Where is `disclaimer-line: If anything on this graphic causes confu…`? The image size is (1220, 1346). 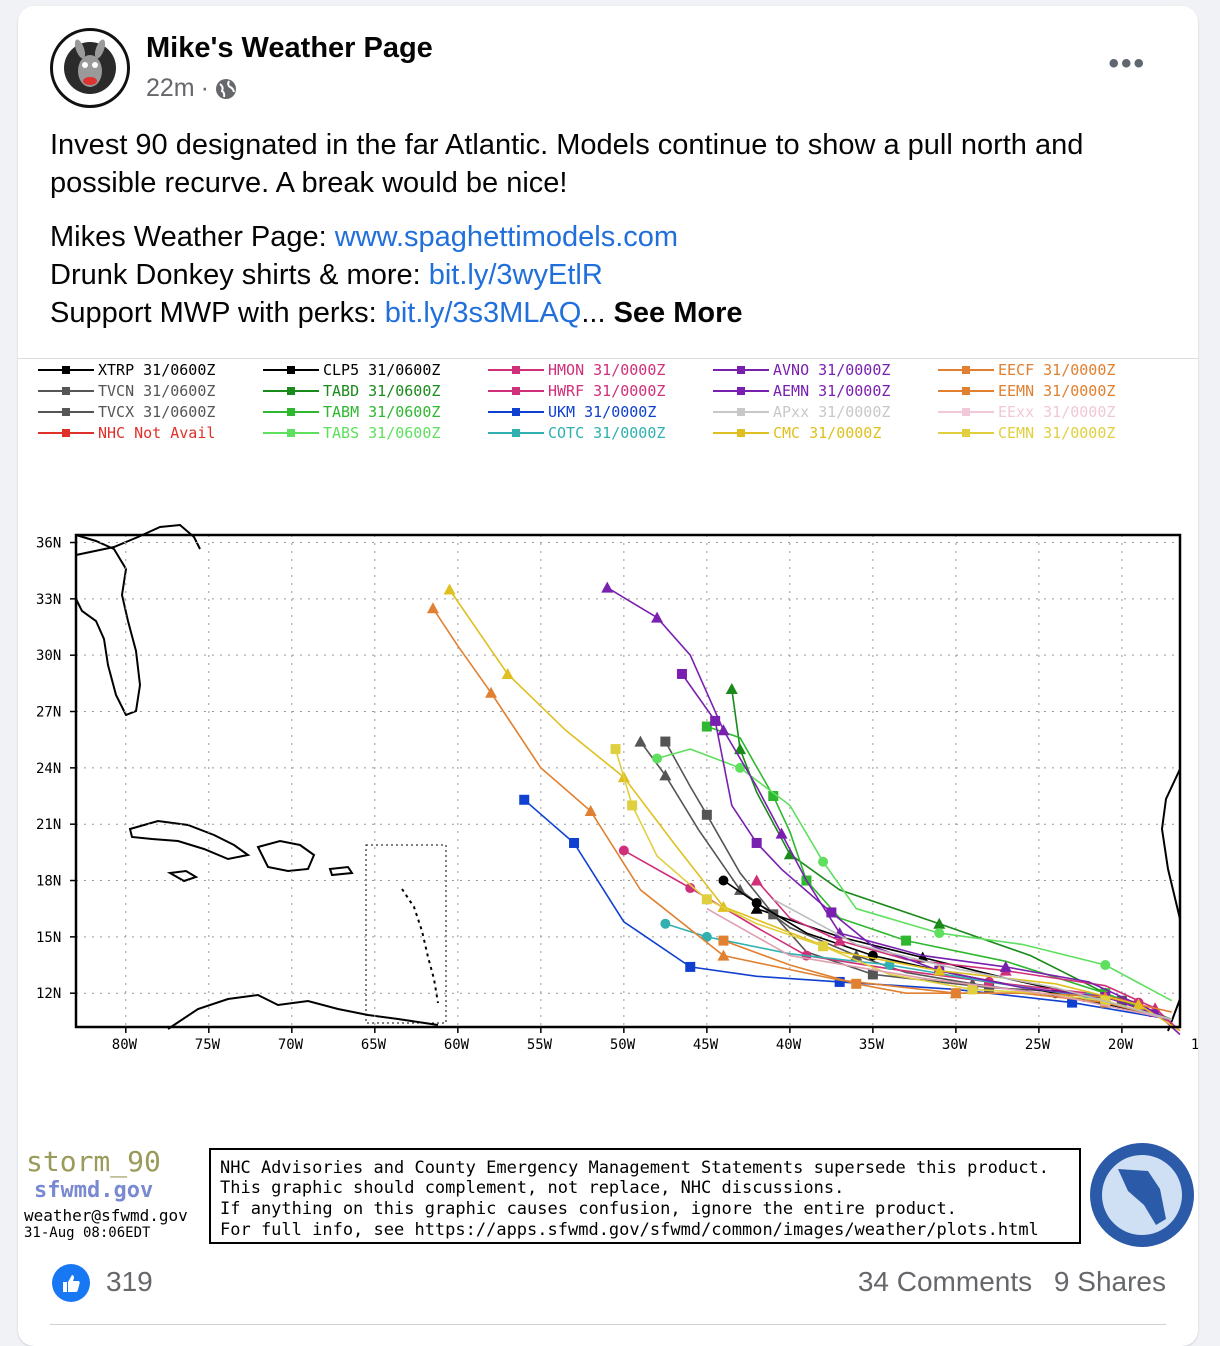 disclaimer-line: If anything on this graphic causes confu… is located at coordinates (588, 1209).